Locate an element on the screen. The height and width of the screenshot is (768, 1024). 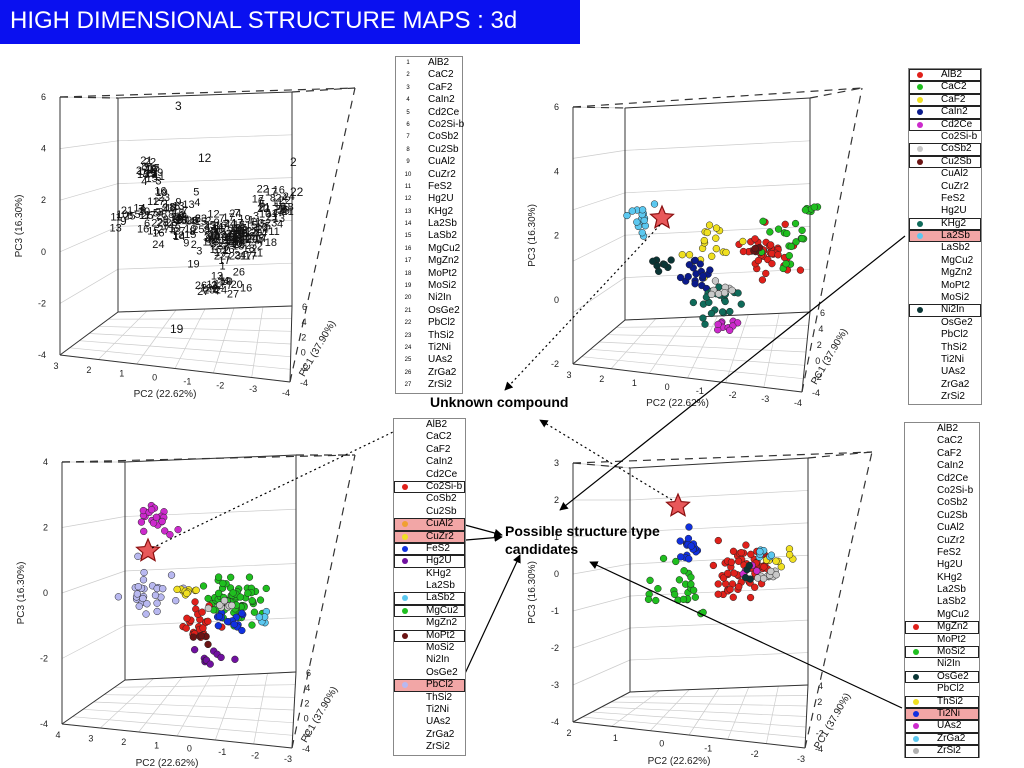
panel-br-gridline is located at coordinates (719, 624).